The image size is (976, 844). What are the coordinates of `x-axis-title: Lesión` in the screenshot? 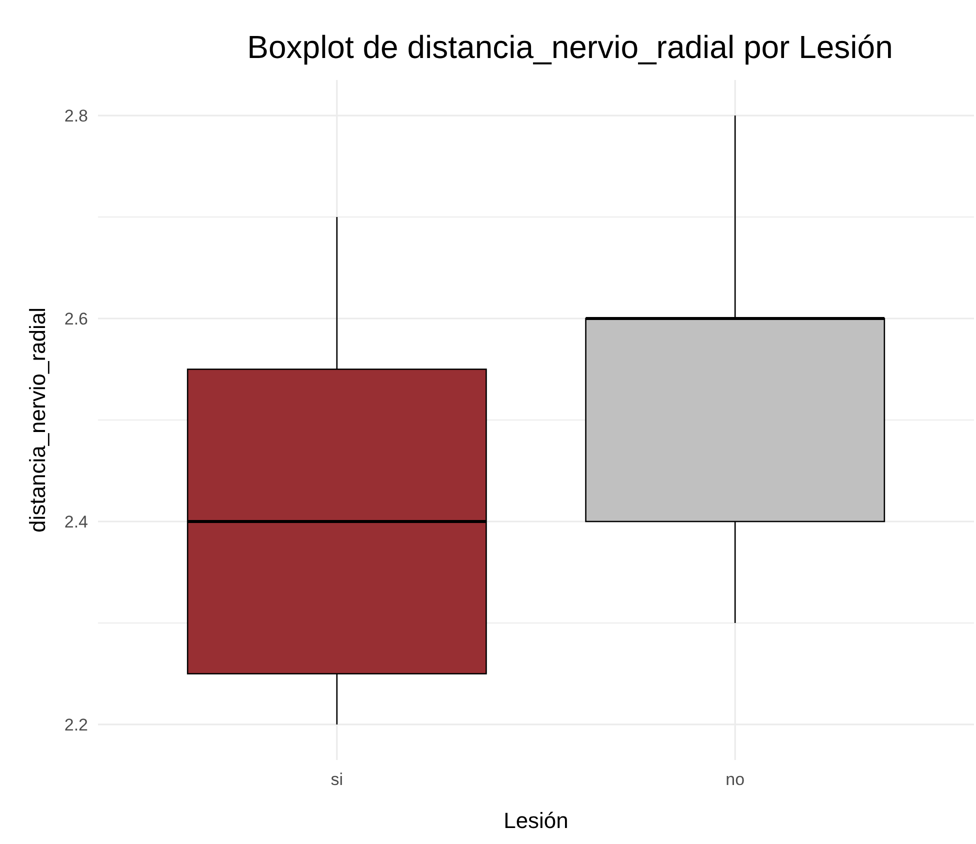 It's located at (536, 820).